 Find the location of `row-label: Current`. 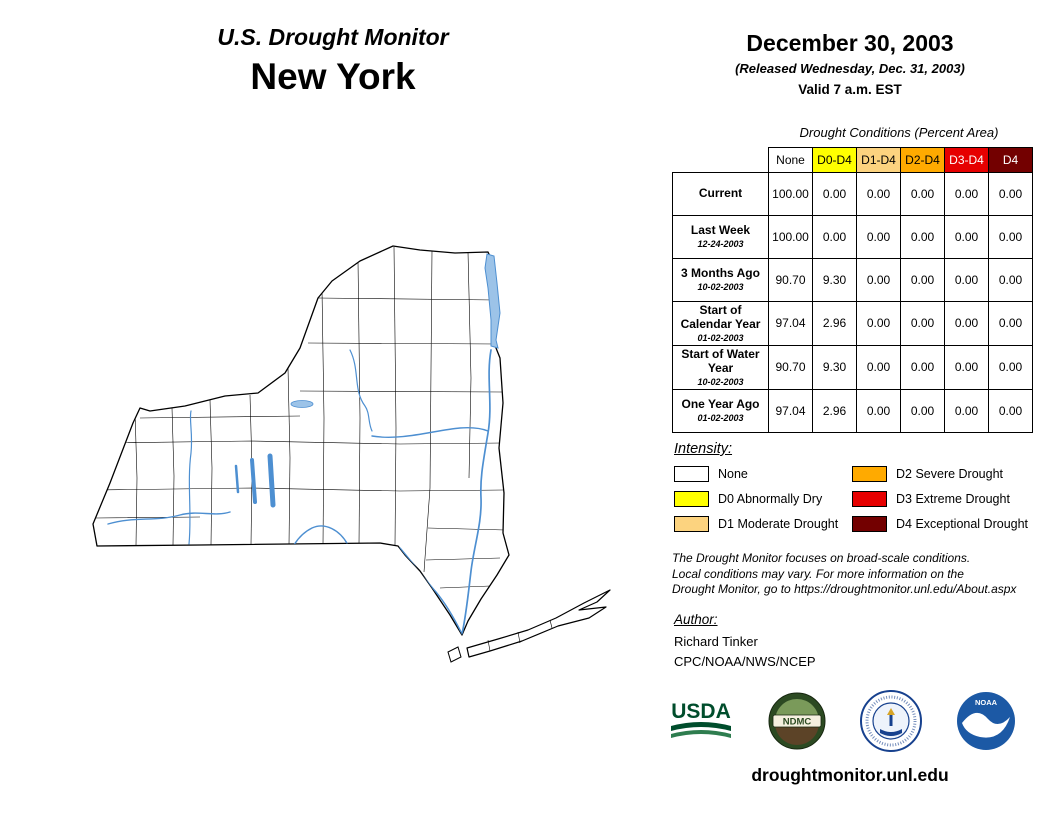

row-label: Current is located at coordinates (720, 194).